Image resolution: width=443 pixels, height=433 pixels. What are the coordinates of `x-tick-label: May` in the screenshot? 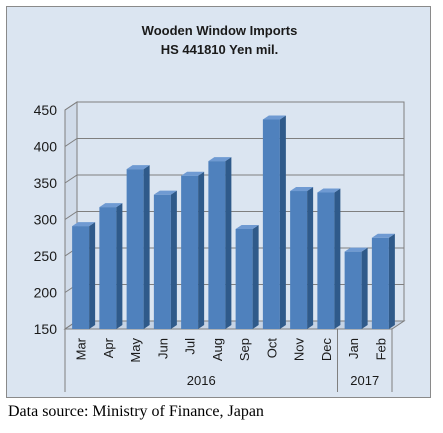 It's located at (135, 350).